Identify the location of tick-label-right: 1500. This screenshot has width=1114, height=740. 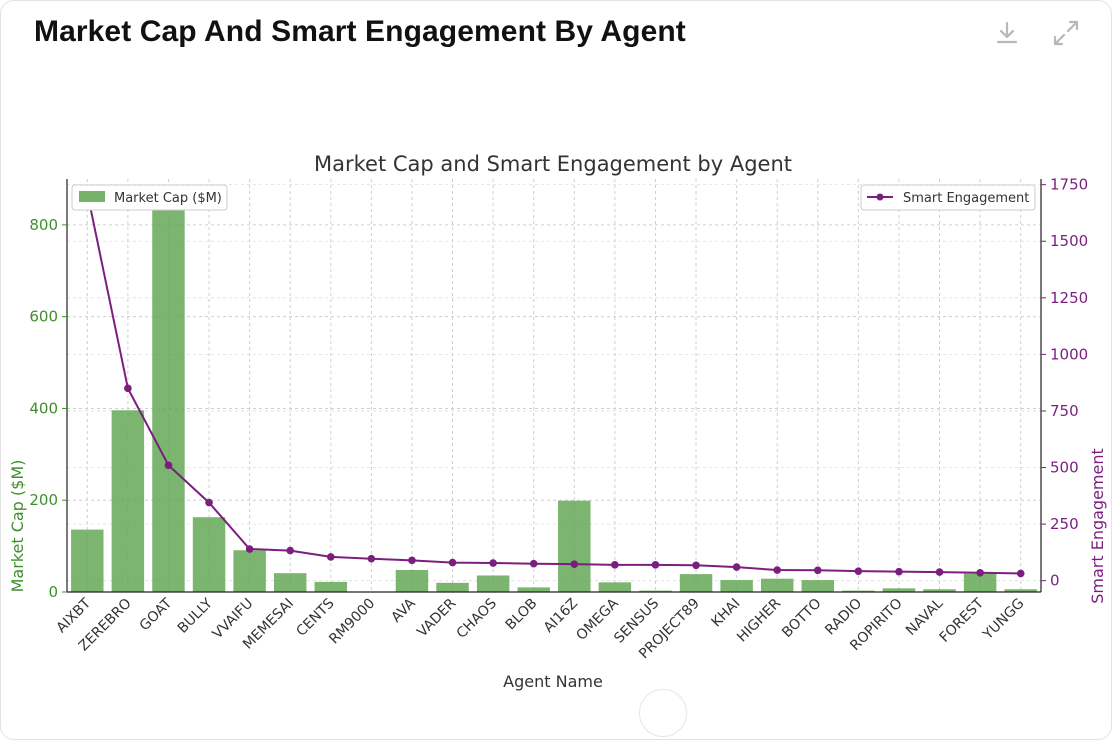
(1069, 241).